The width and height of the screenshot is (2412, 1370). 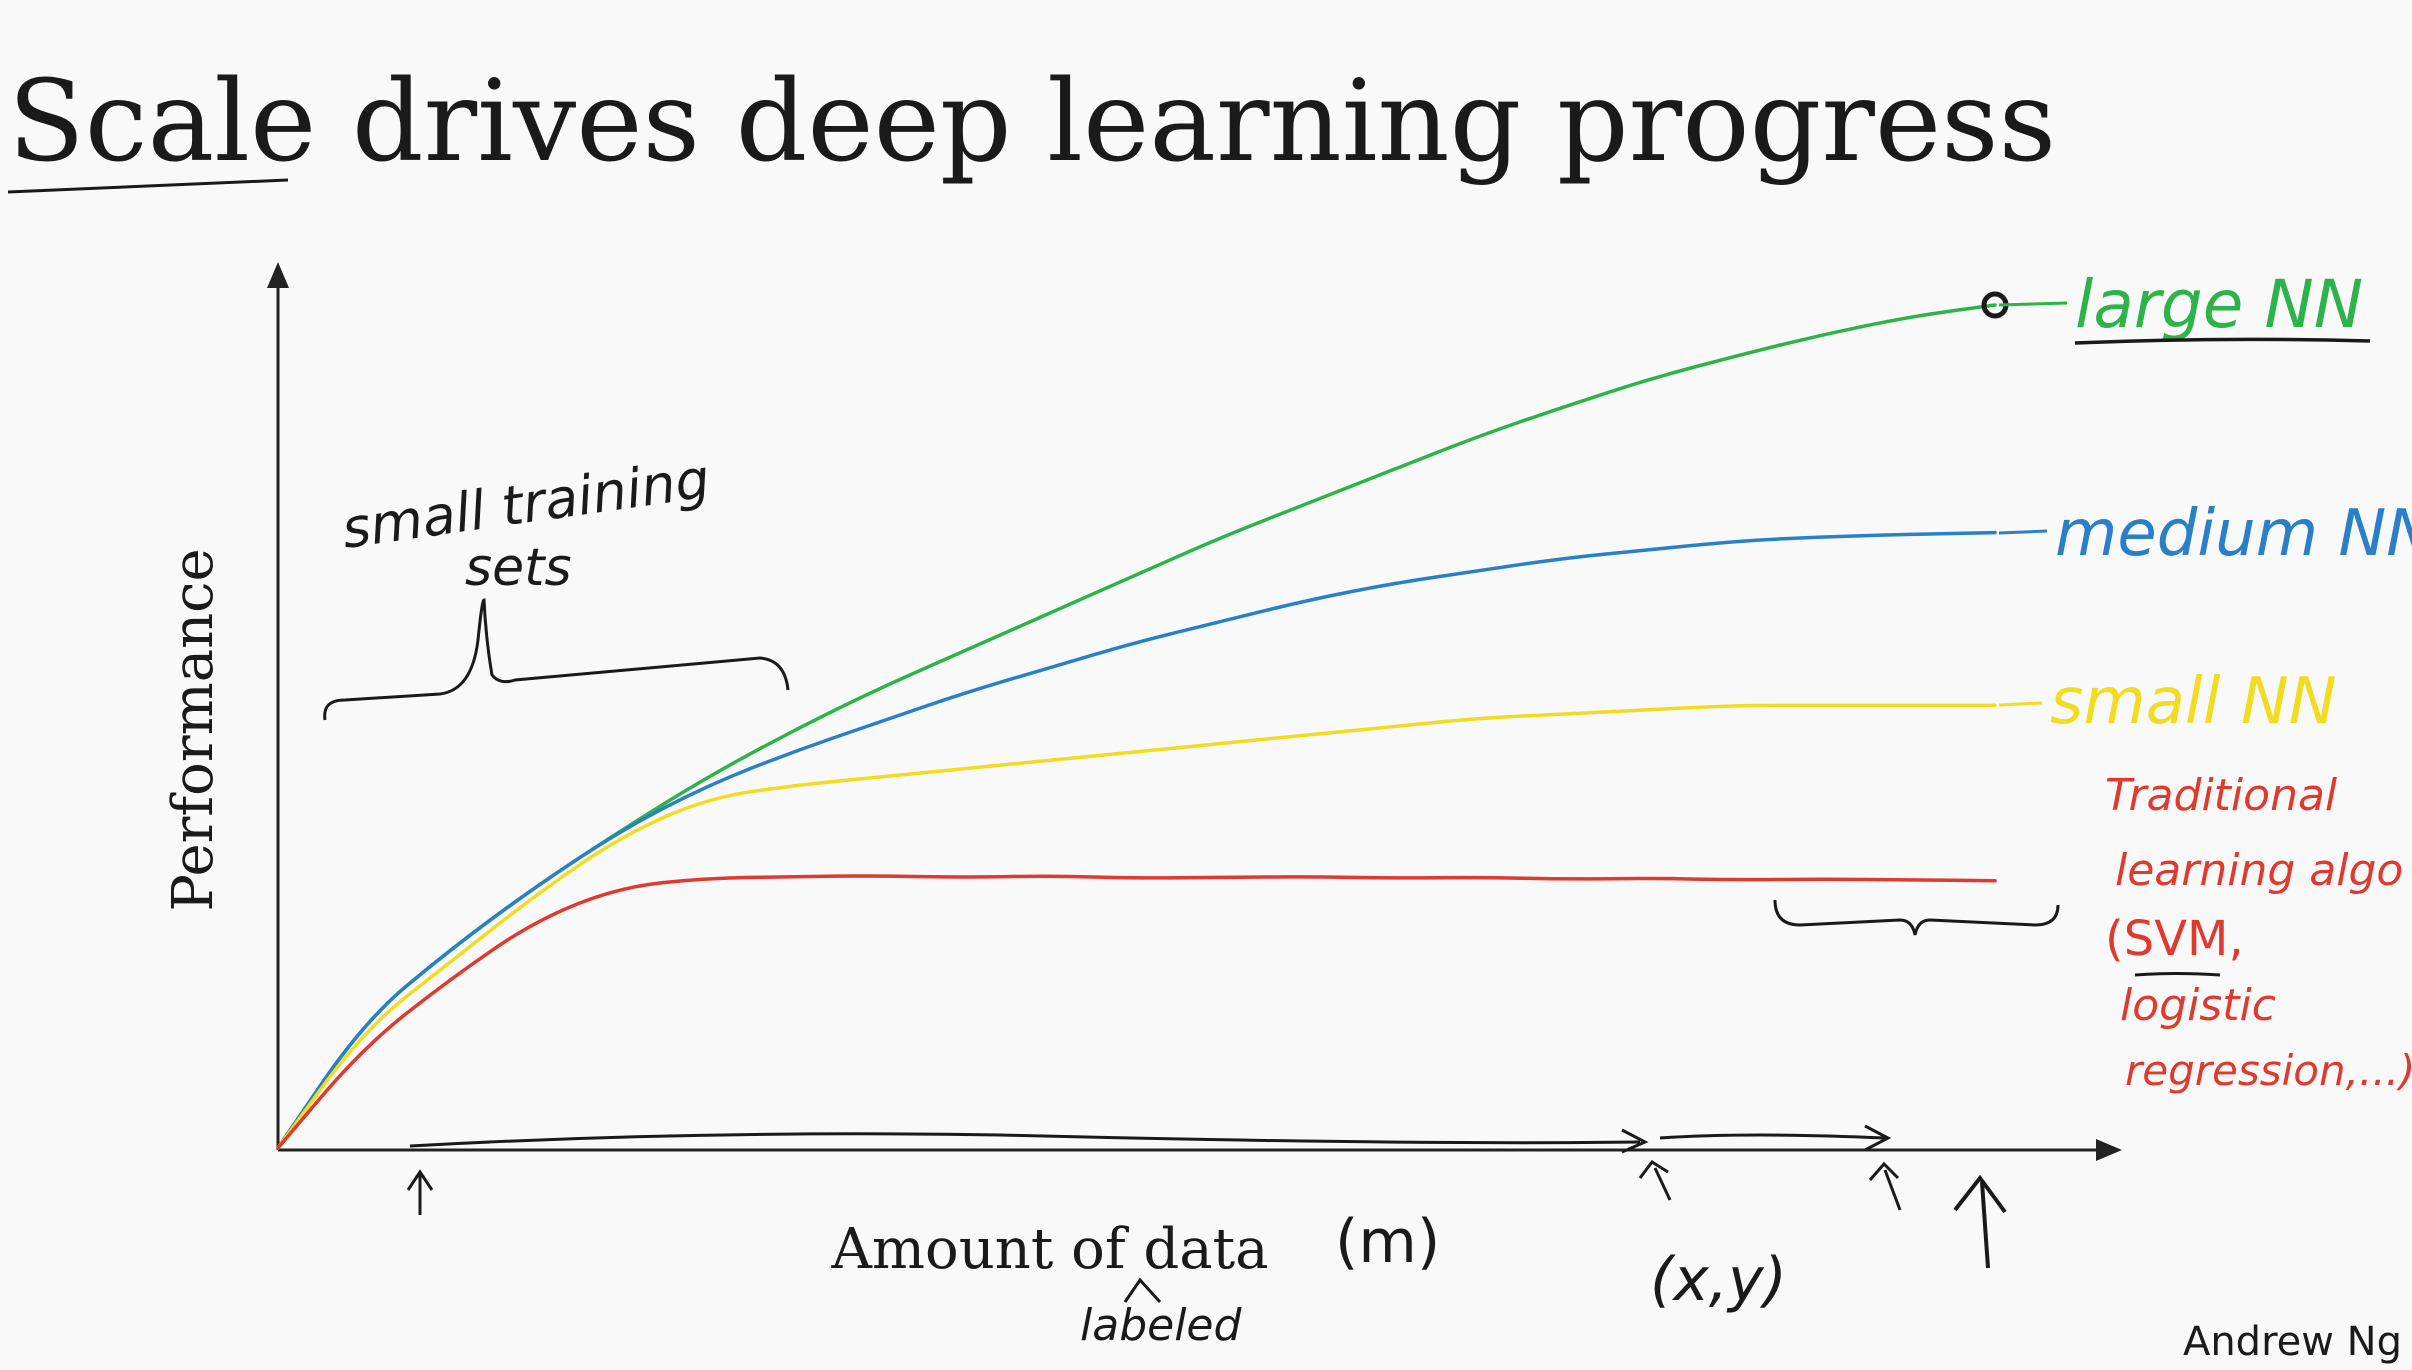 What do you see at coordinates (1878, 1138) in the screenshot?
I see `data-range-arrowhead-2-icon` at bounding box center [1878, 1138].